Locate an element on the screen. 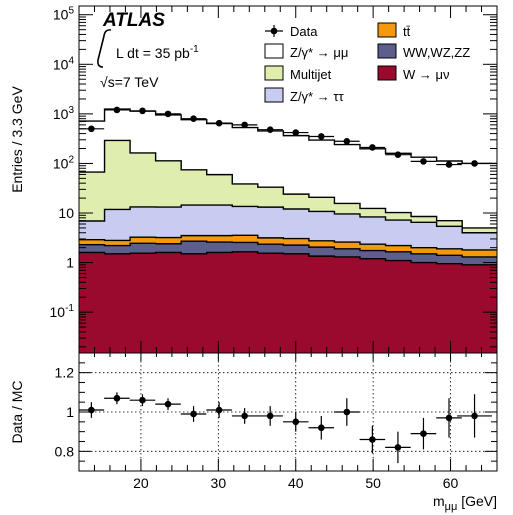 This screenshot has height=515, width=513. y-tick-exponent-5: 4 is located at coordinates (71, 60).